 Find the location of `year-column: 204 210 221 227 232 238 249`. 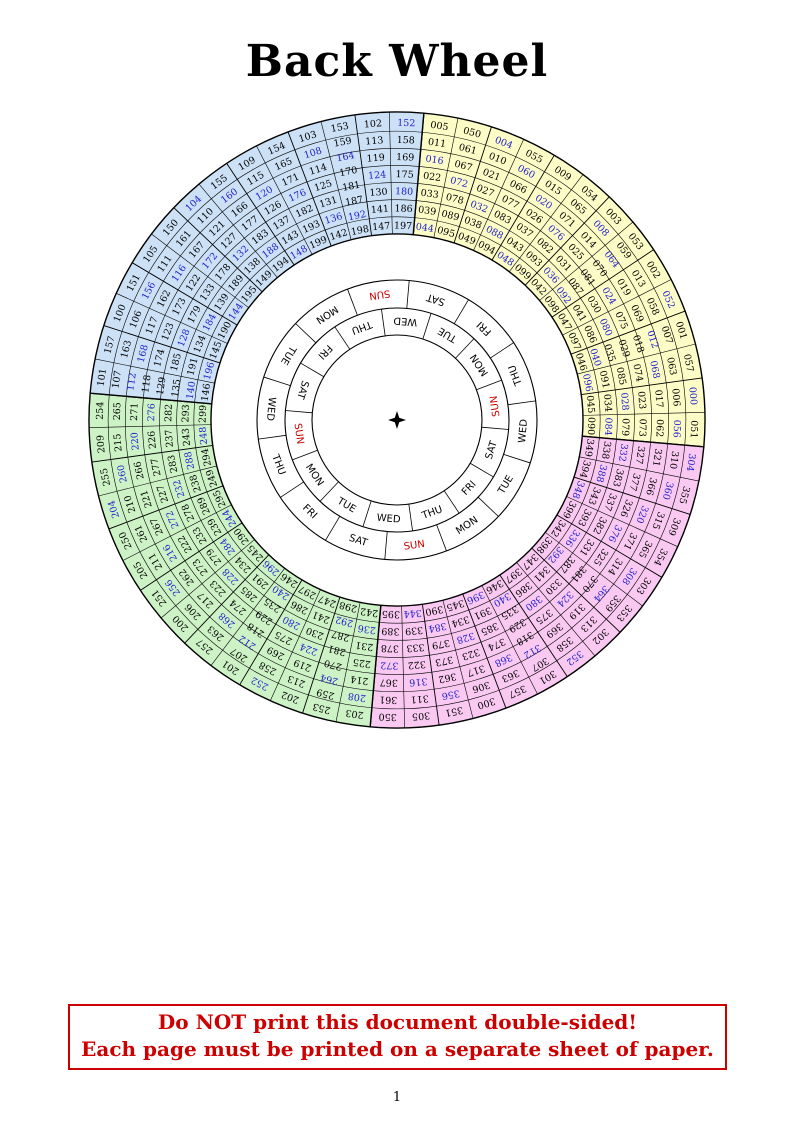

year-column: 204 210 221 227 232 238 249 is located at coordinates (163, 494).